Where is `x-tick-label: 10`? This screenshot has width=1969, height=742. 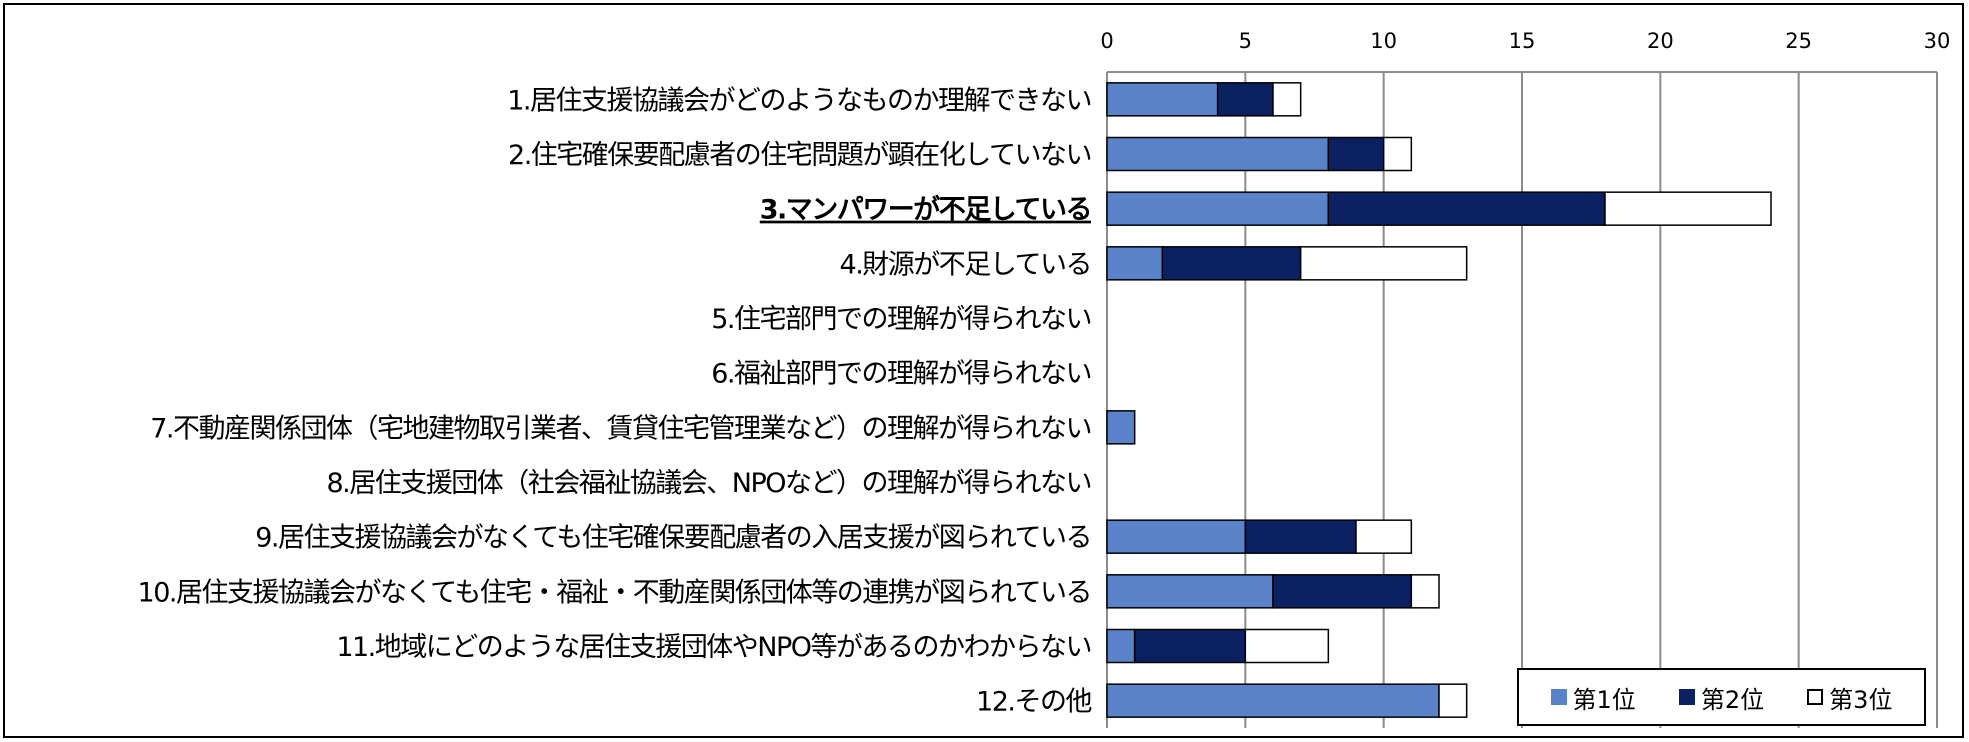 x-tick-label: 10 is located at coordinates (1383, 41).